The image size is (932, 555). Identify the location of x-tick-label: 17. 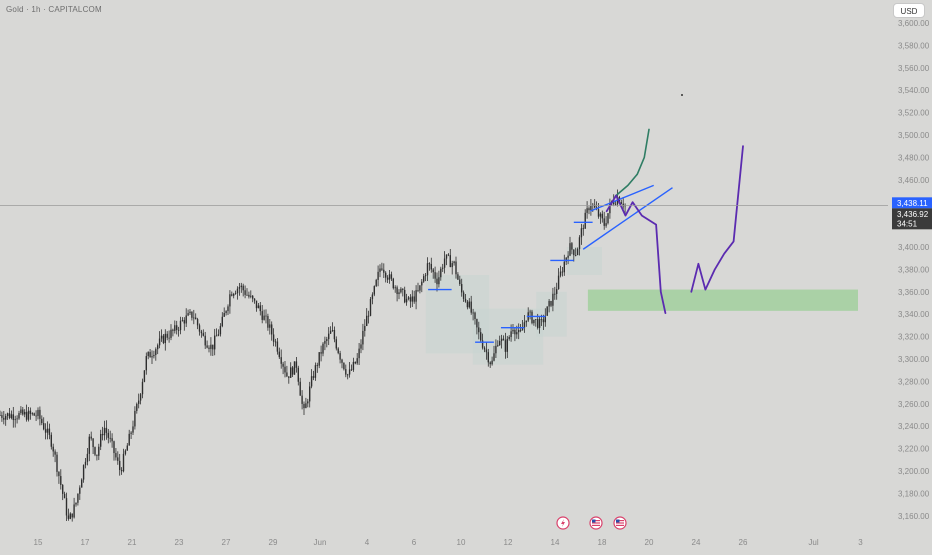
(85, 542).